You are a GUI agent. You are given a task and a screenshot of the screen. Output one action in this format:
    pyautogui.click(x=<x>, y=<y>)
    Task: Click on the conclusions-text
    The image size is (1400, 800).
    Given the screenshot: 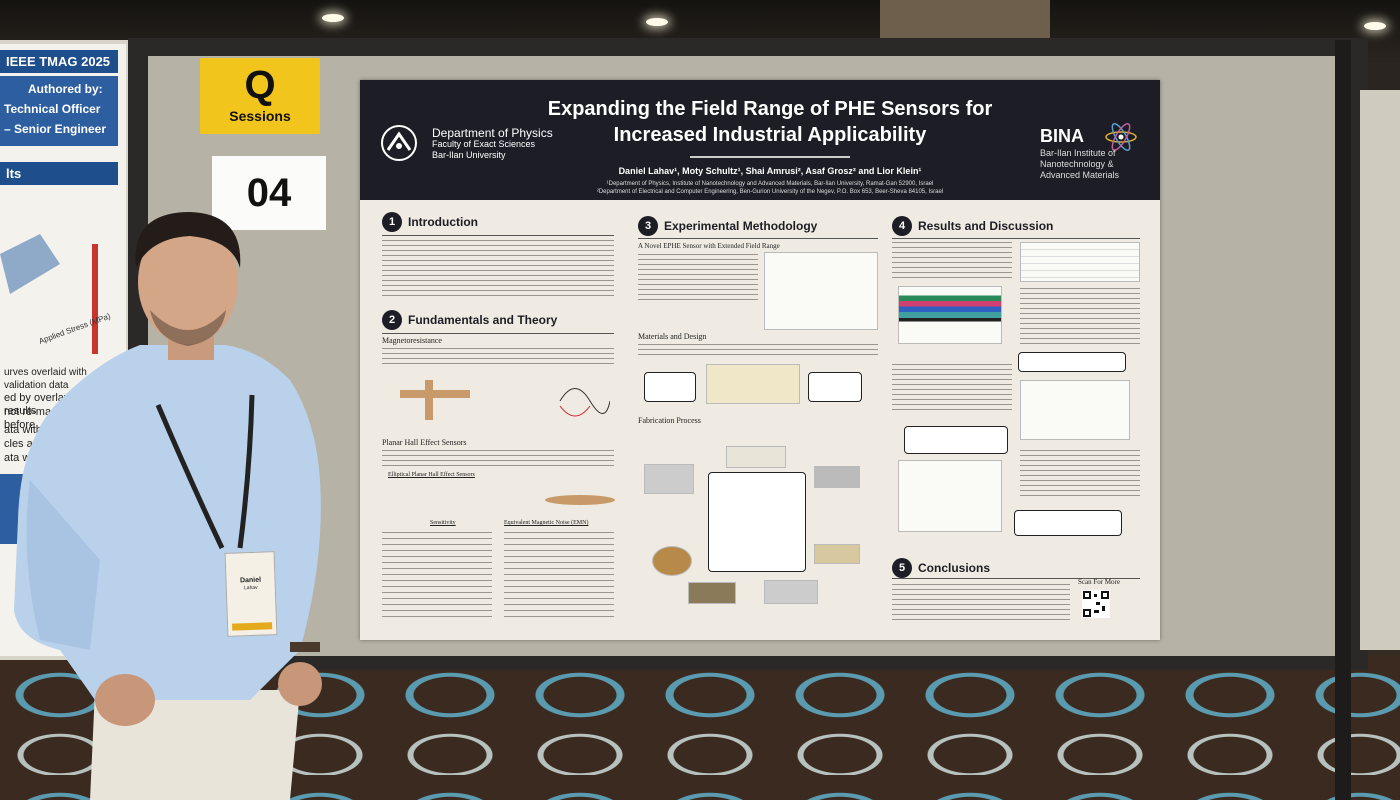 What is the action you would take?
    pyautogui.click(x=981, y=602)
    